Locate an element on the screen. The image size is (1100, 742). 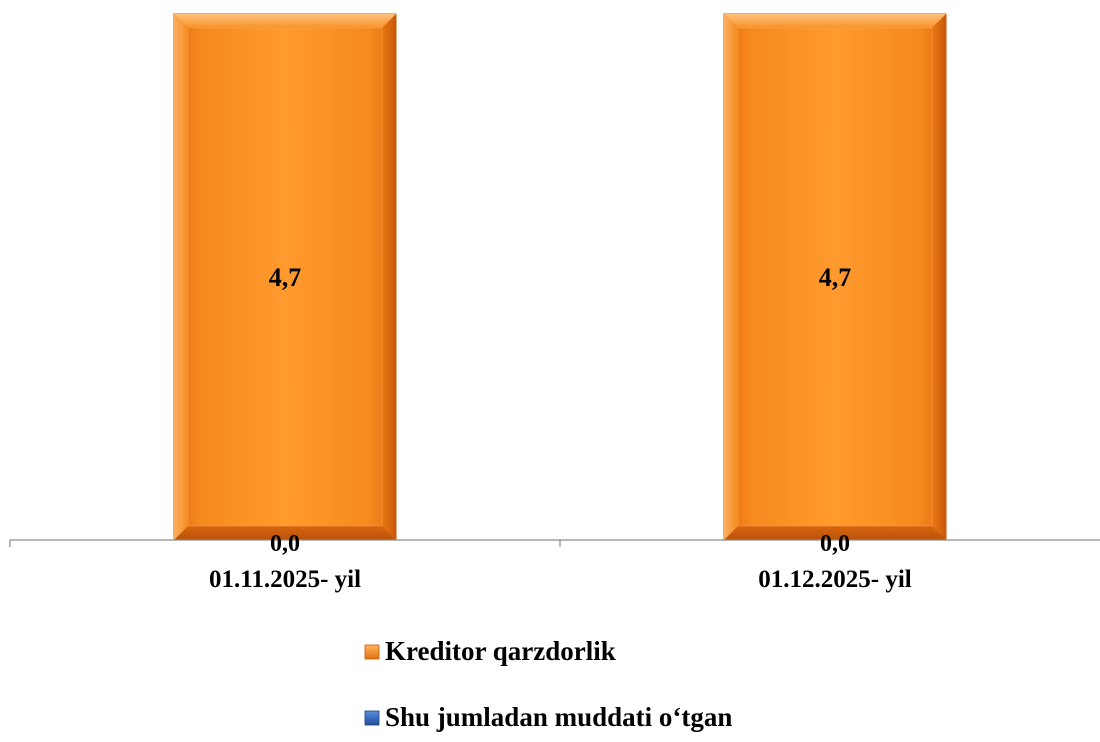
legend-item-overdue: Shu jumladan muddati o‘tgan is located at coordinates (548, 717).